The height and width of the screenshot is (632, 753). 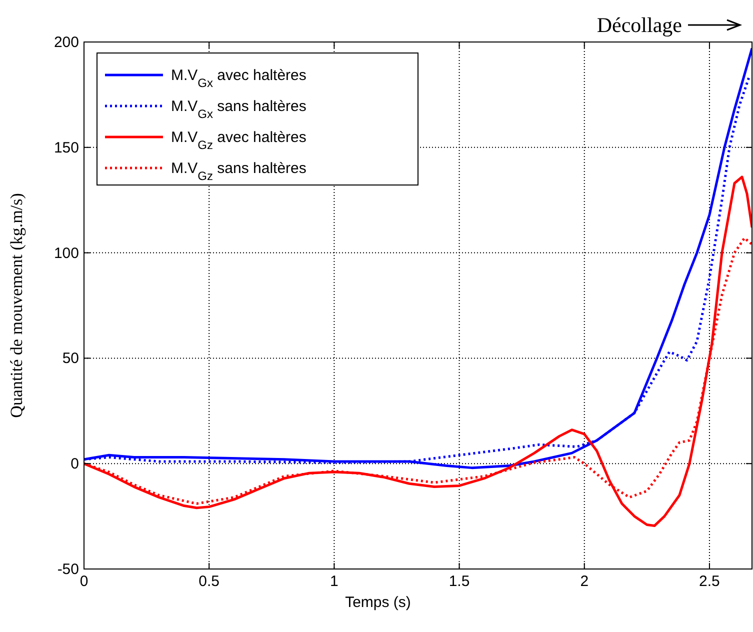 What do you see at coordinates (378, 602) in the screenshot?
I see `x-axis-title: Temps (s)` at bounding box center [378, 602].